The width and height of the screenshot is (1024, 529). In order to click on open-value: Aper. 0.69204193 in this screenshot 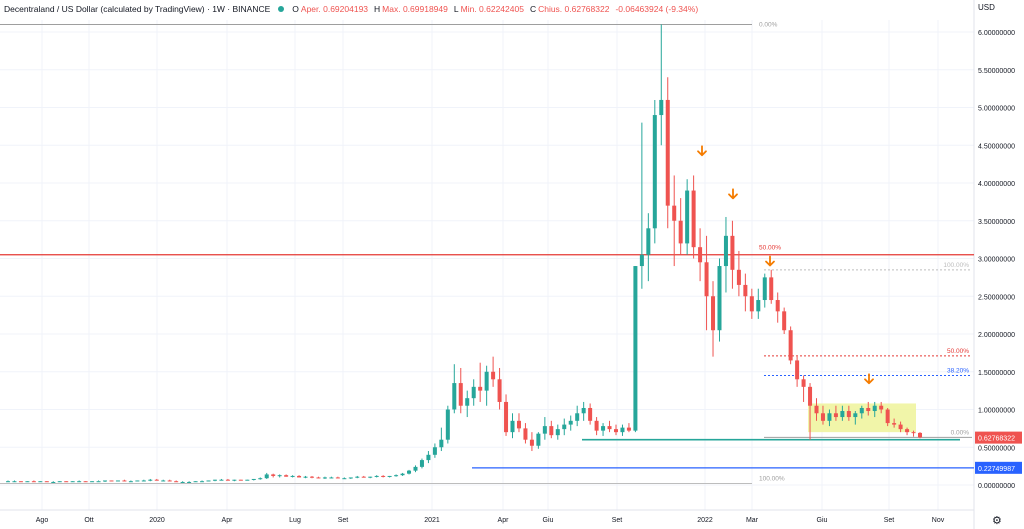, I will do `click(334, 9)`.